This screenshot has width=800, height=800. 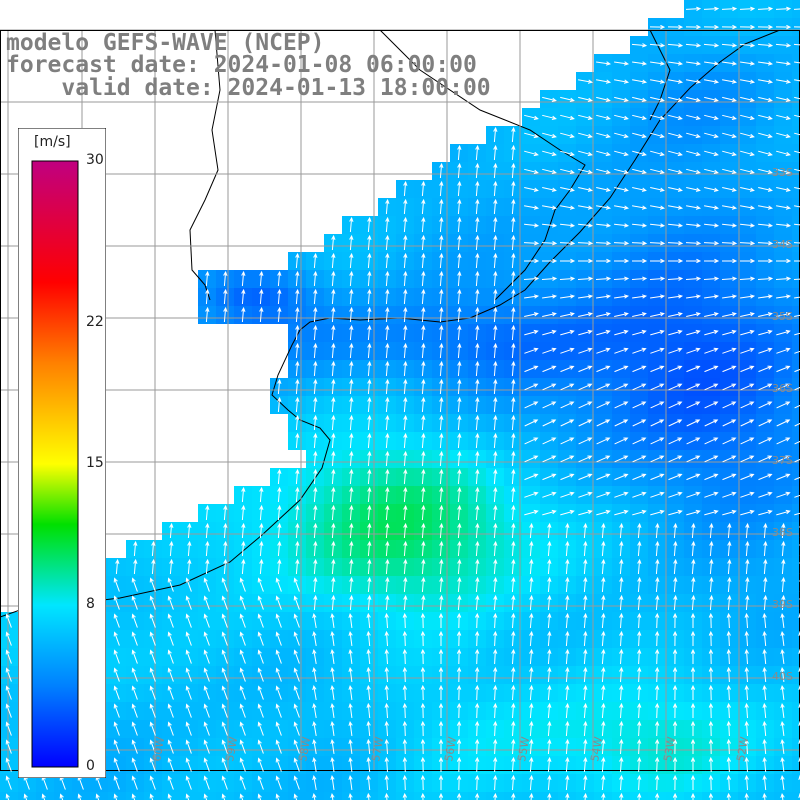 What do you see at coordinates (782, 532) in the screenshot?
I see `lat-label: 38S` at bounding box center [782, 532].